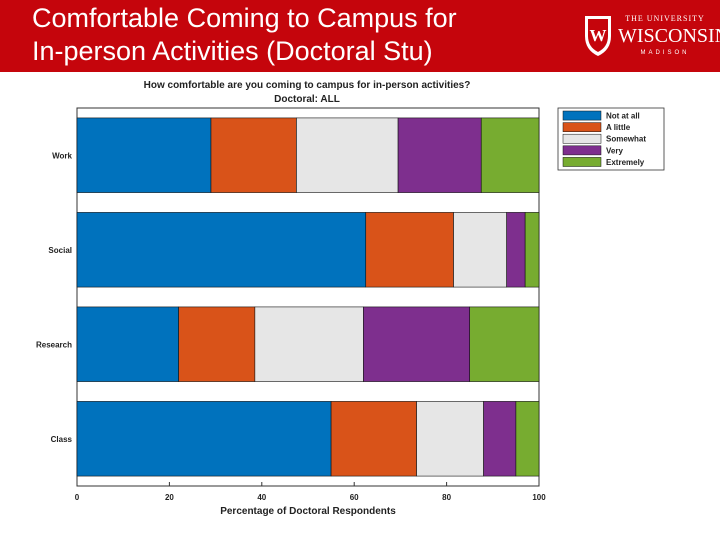  What do you see at coordinates (450, 439) in the screenshot?
I see `bar-class-somewhat` at bounding box center [450, 439].